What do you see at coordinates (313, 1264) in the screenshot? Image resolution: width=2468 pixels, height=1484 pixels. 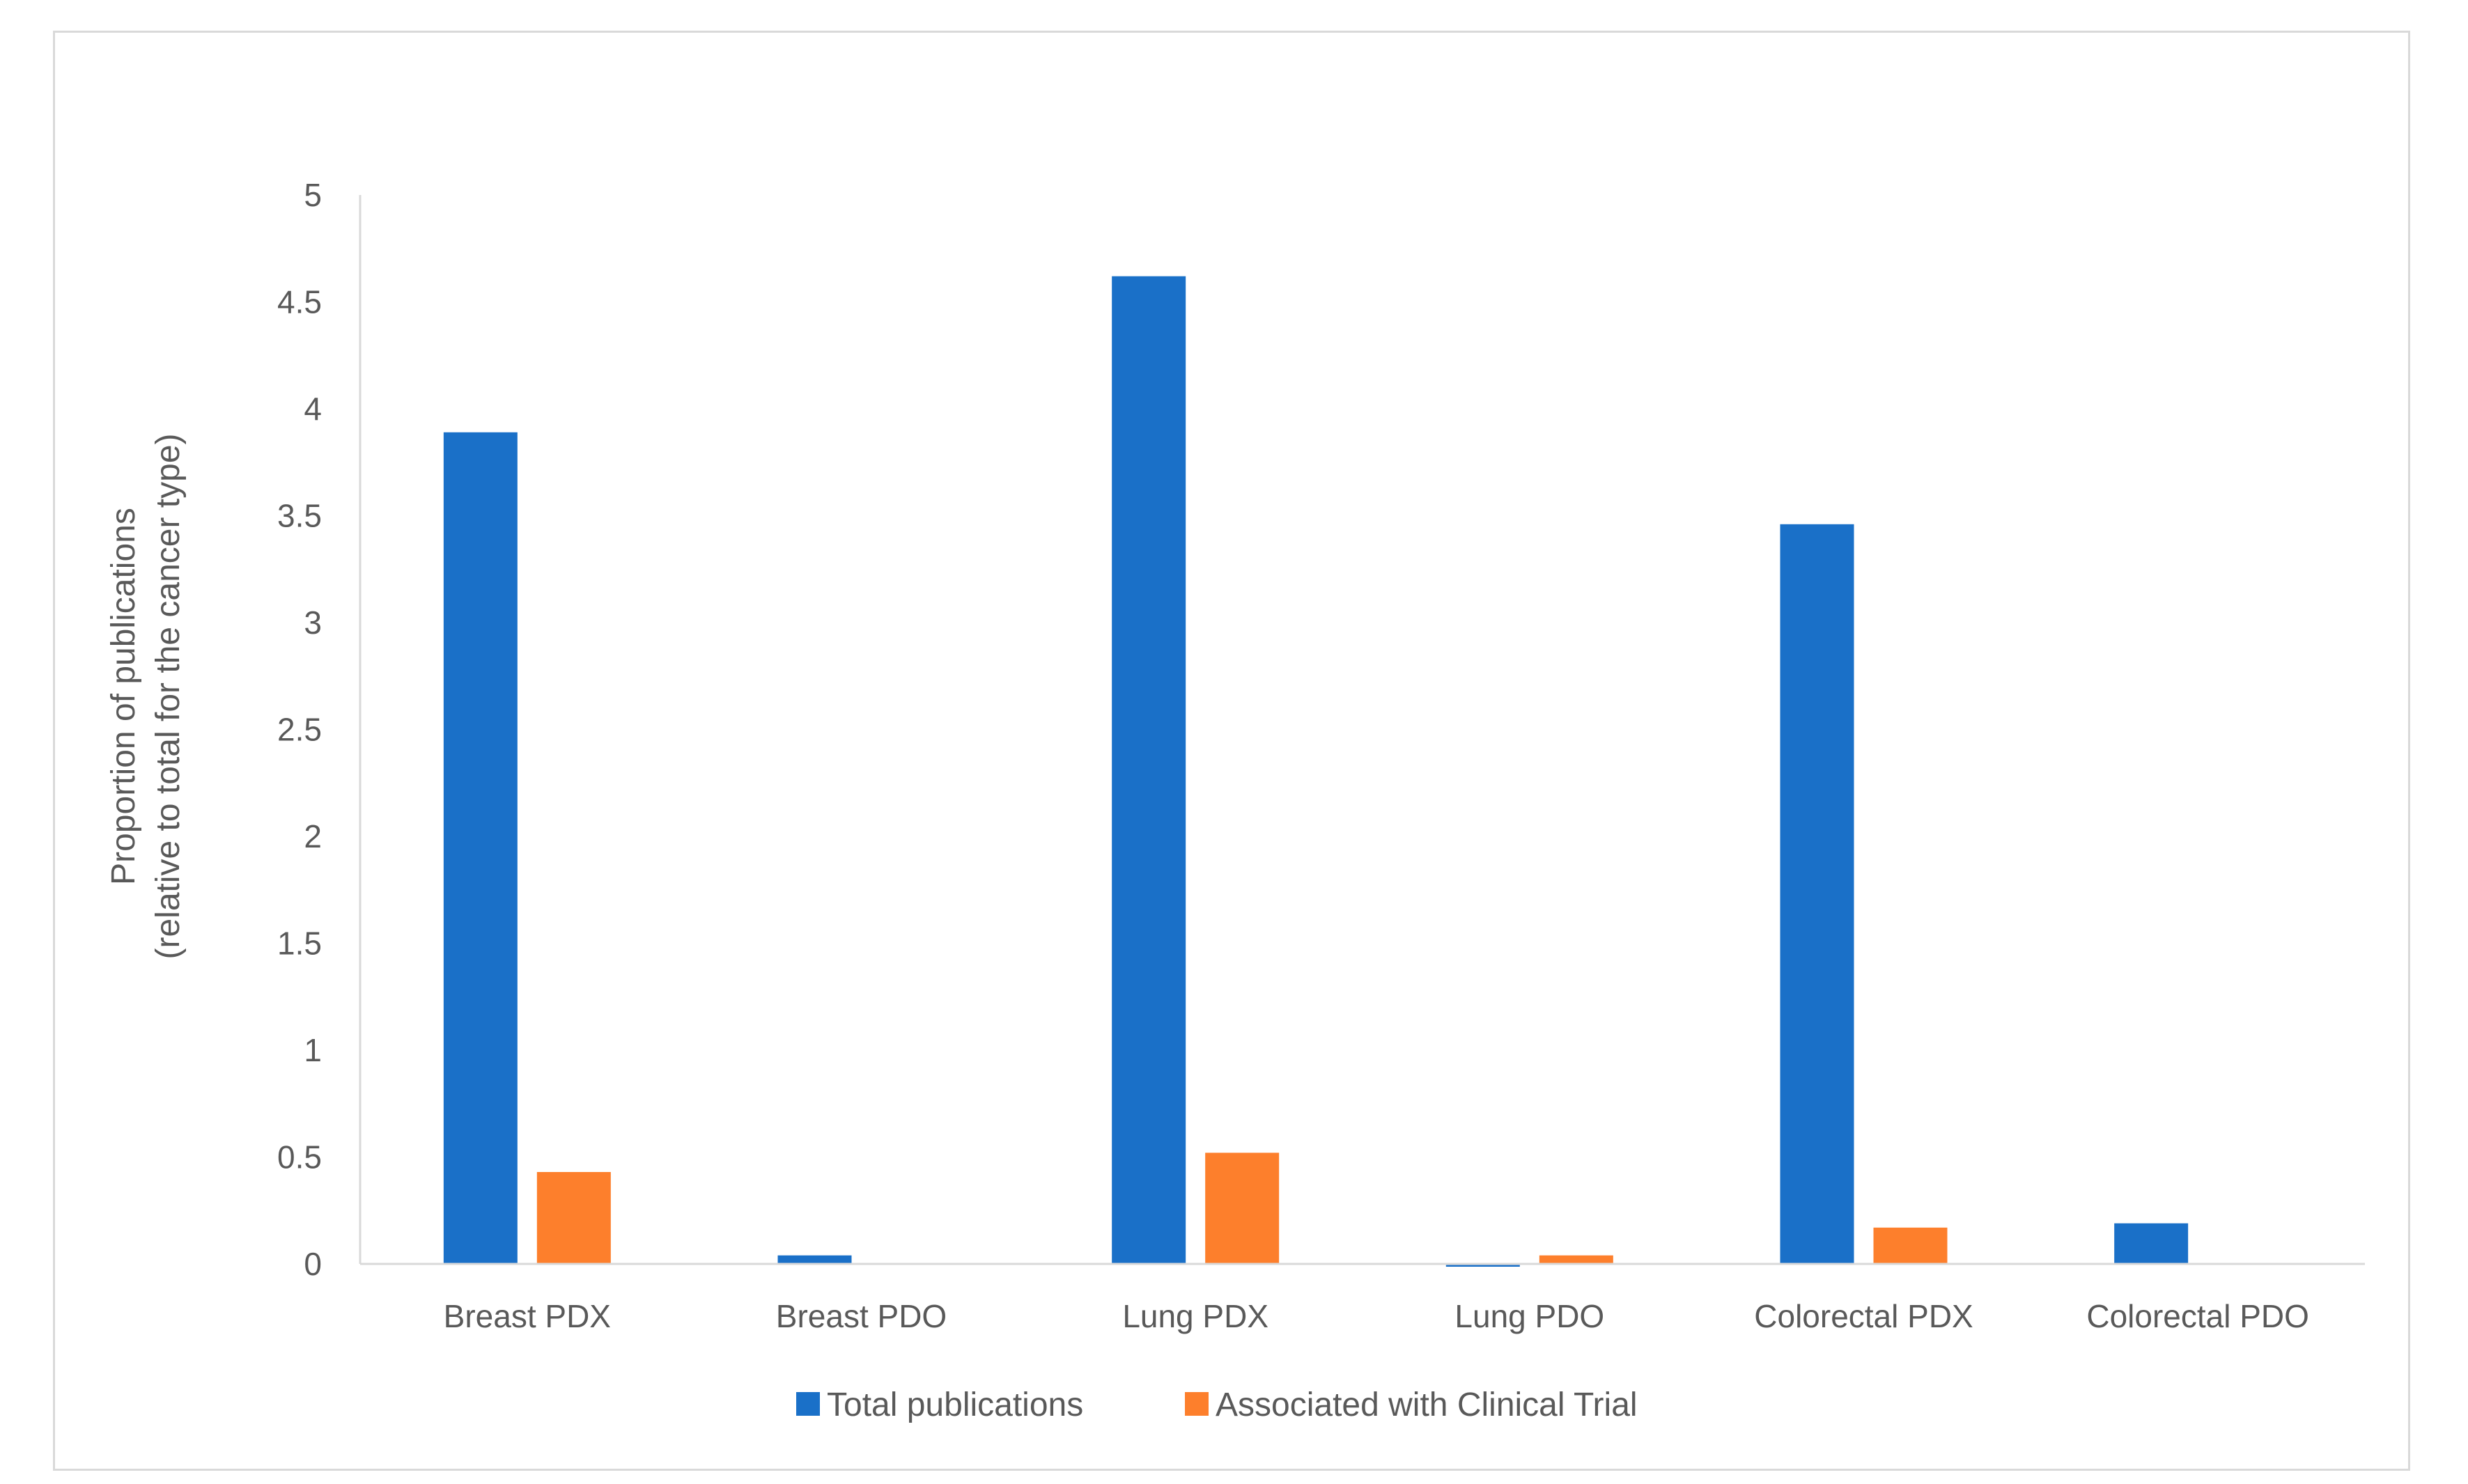 I see `y-tick-label: 0` at bounding box center [313, 1264].